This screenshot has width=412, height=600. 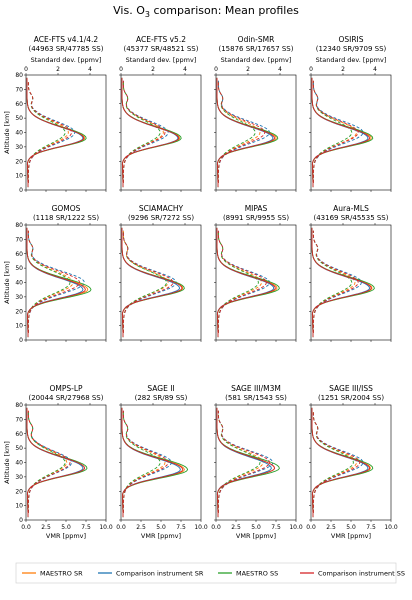 I want to click on panel-counts: (581 SR/1543 SS), so click(x=256, y=398).